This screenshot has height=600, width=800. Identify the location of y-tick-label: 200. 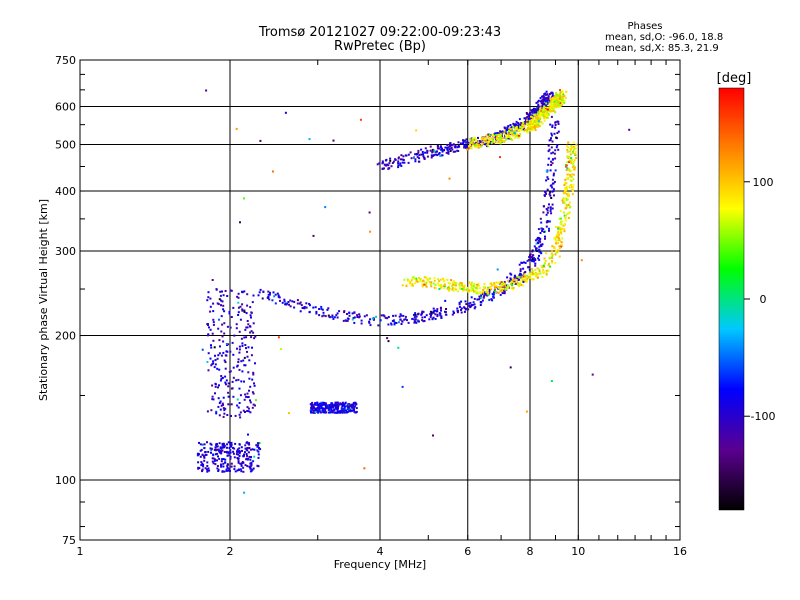
(65, 336).